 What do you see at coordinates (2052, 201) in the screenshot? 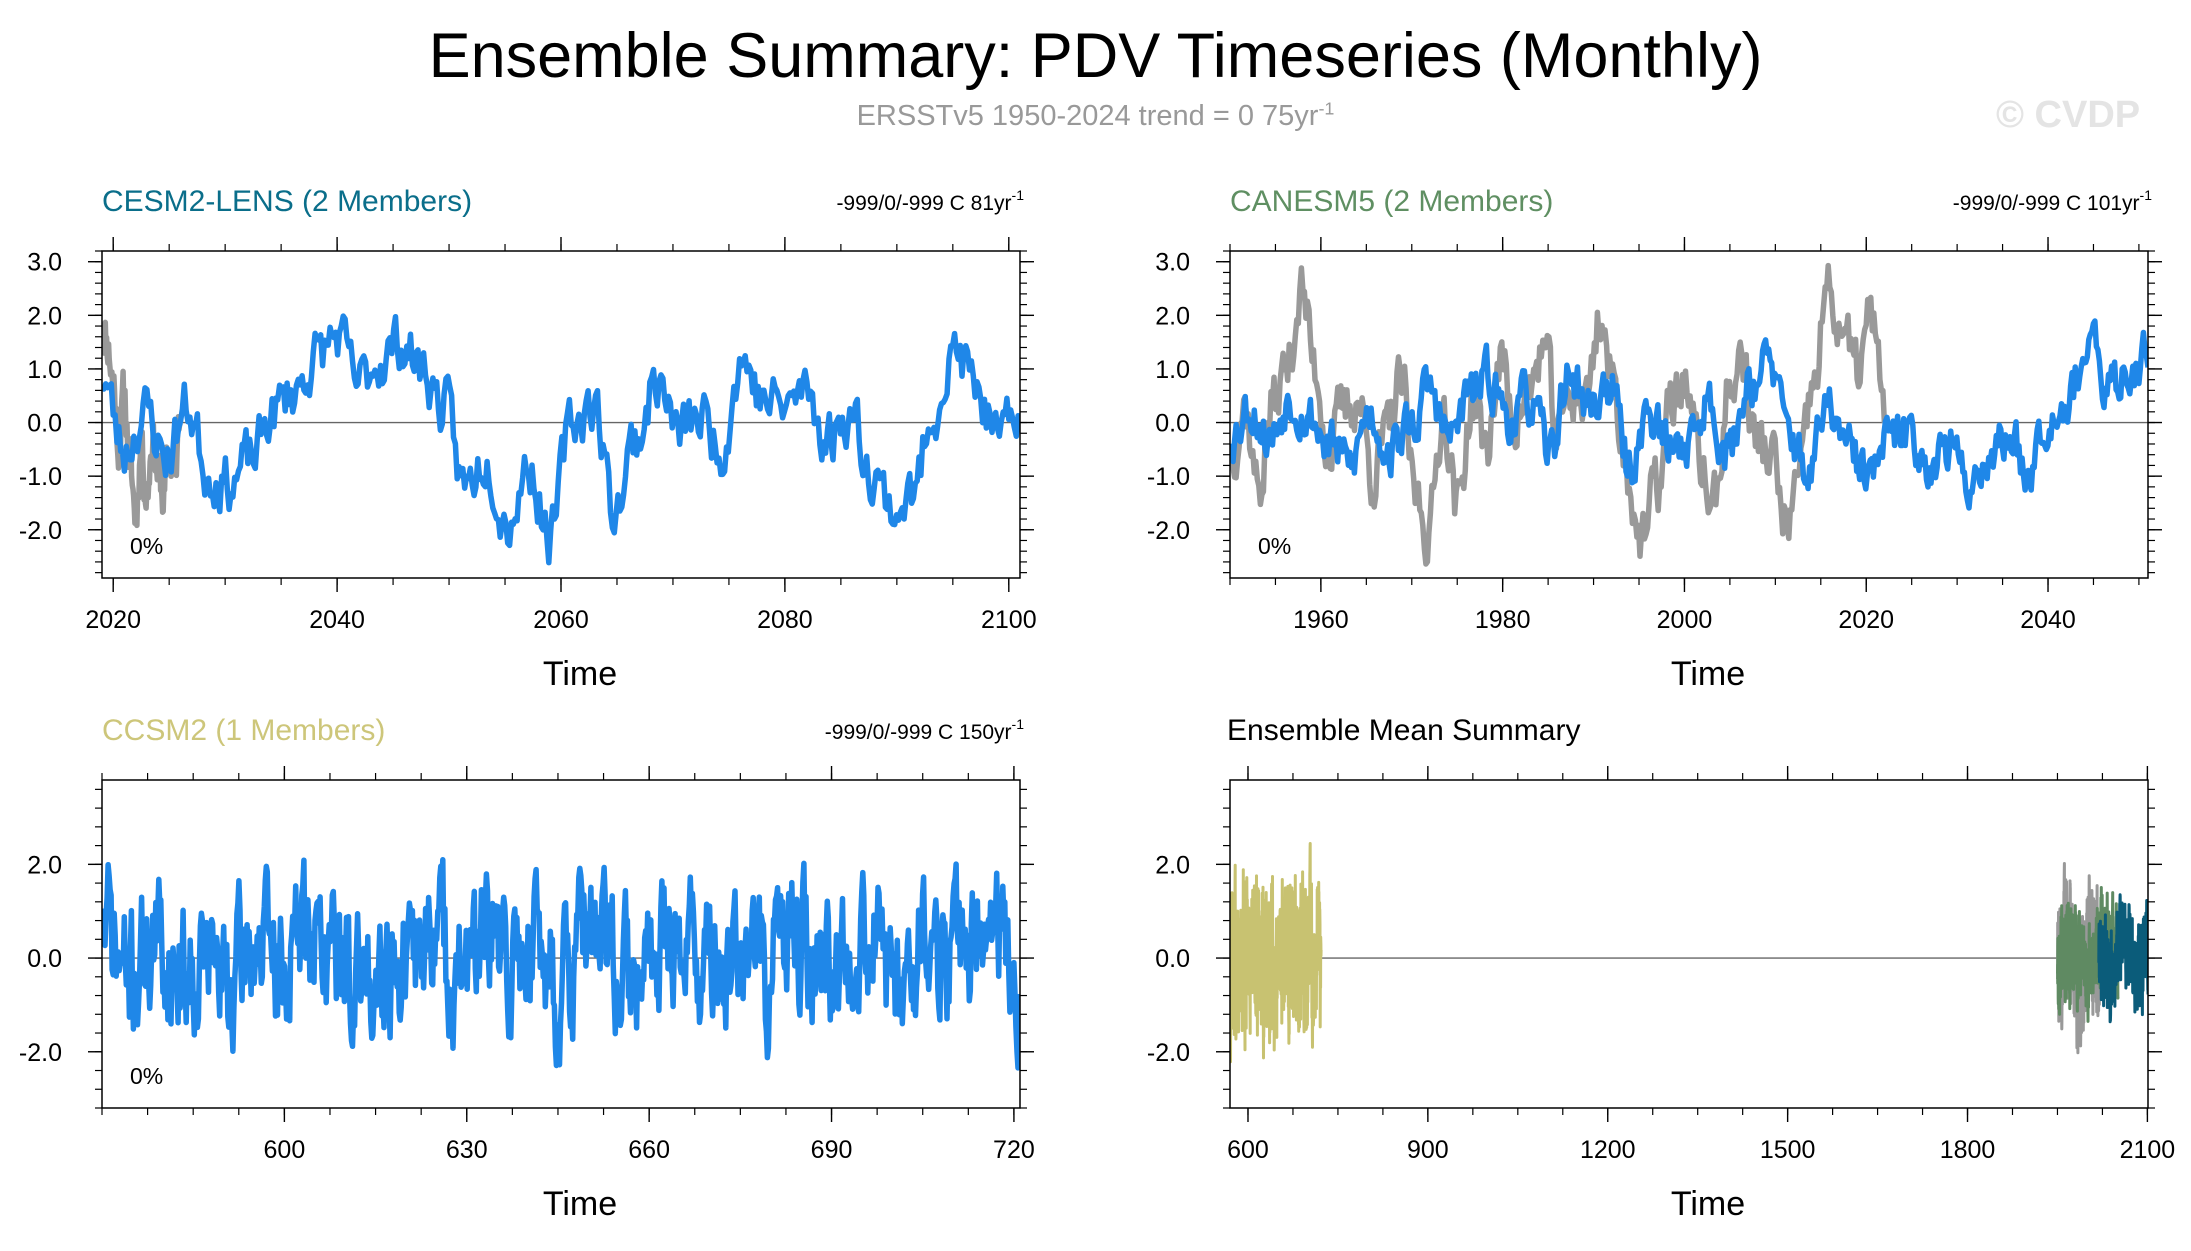
I see `stat-text: -999/0/-999 C 101yr-1` at bounding box center [2052, 201].